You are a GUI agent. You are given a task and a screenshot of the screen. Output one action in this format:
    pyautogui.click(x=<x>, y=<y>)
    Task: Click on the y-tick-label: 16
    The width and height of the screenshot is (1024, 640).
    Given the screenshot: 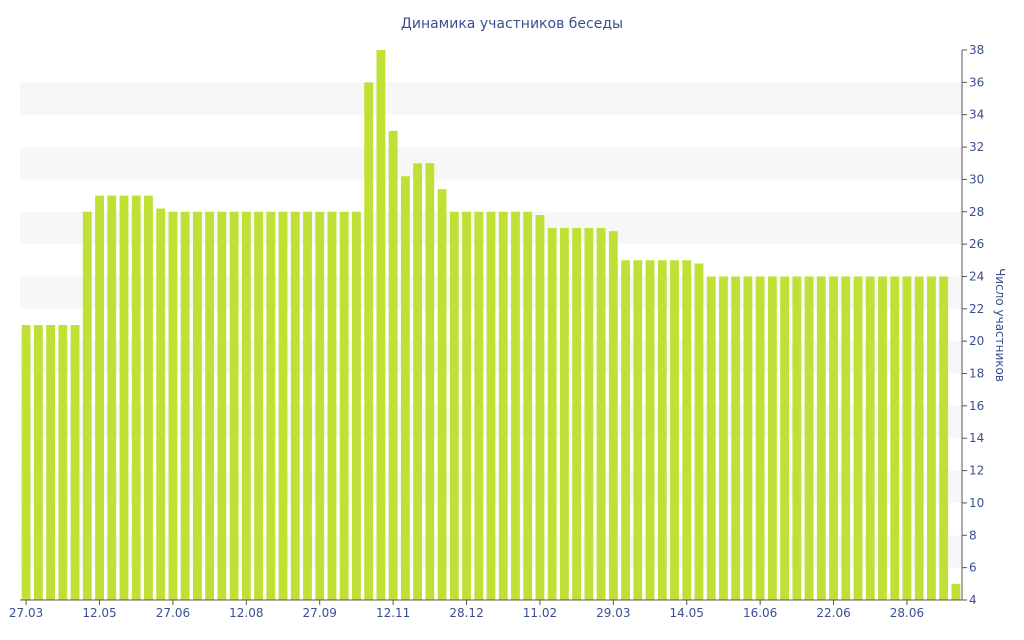 What is the action you would take?
    pyautogui.click(x=976, y=406)
    